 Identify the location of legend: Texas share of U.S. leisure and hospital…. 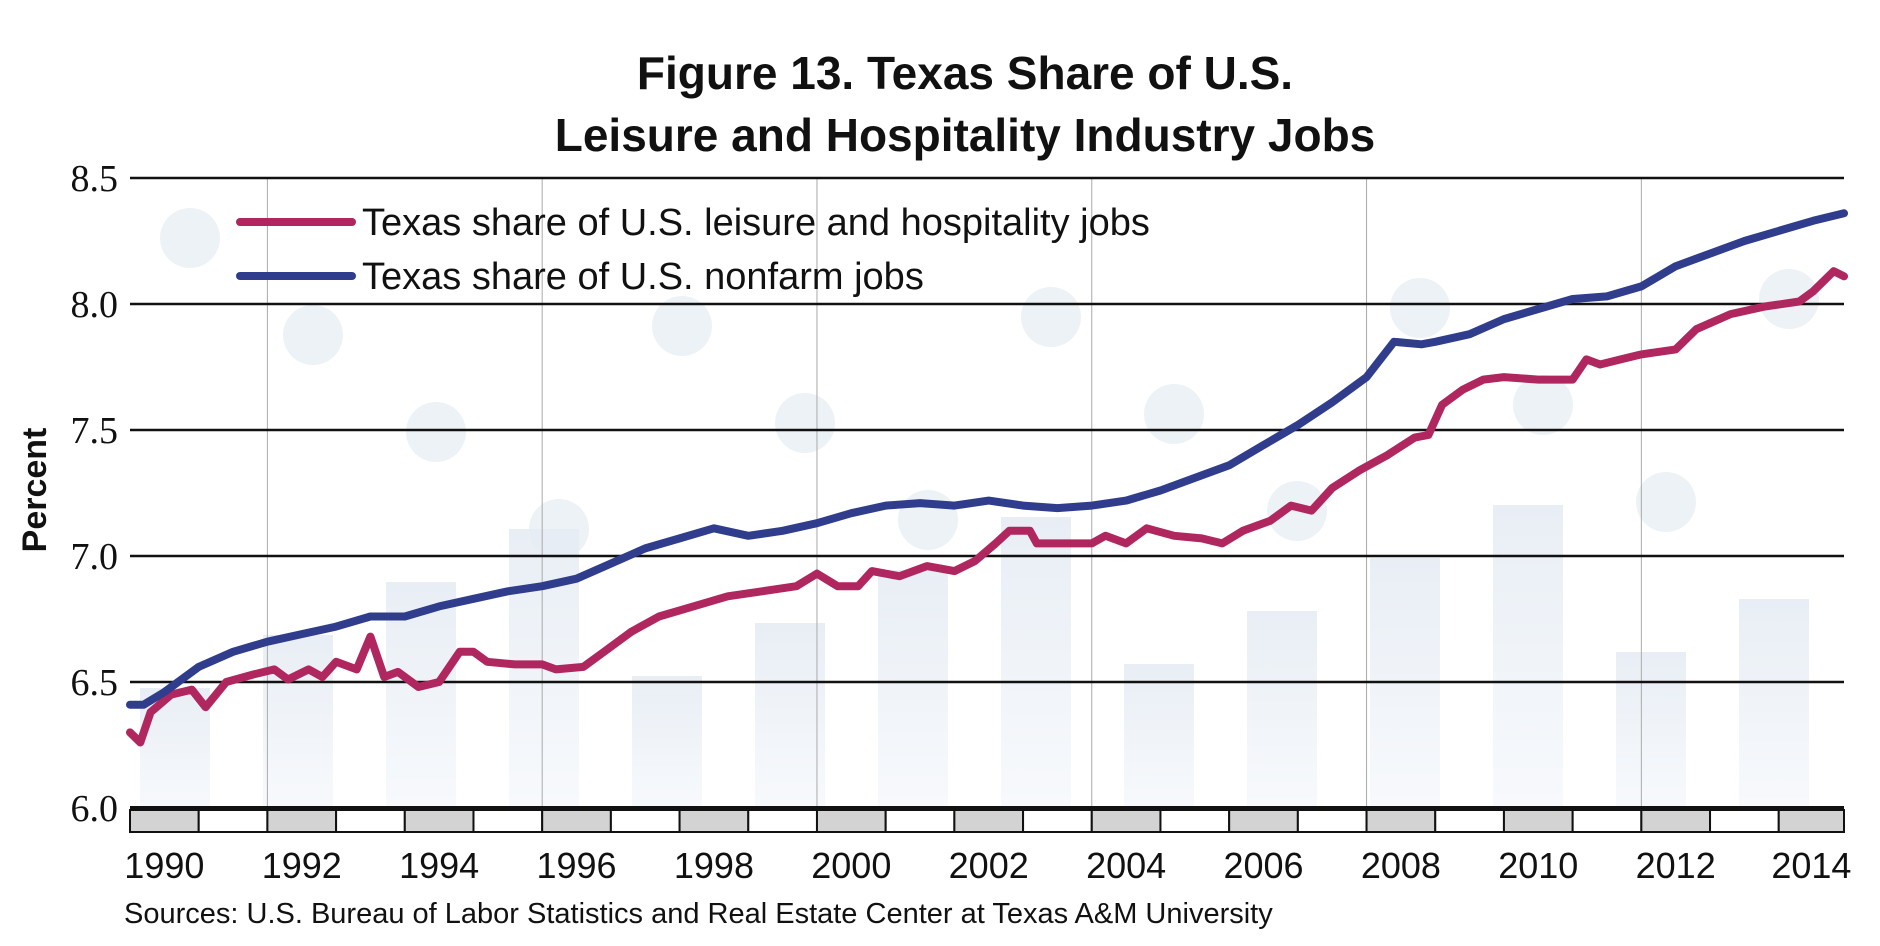
(693, 250).